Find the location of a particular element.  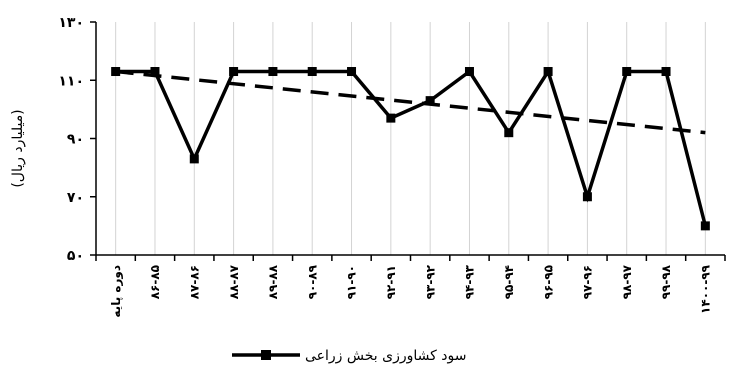

legend-marker-swatch is located at coordinates (266, 355).